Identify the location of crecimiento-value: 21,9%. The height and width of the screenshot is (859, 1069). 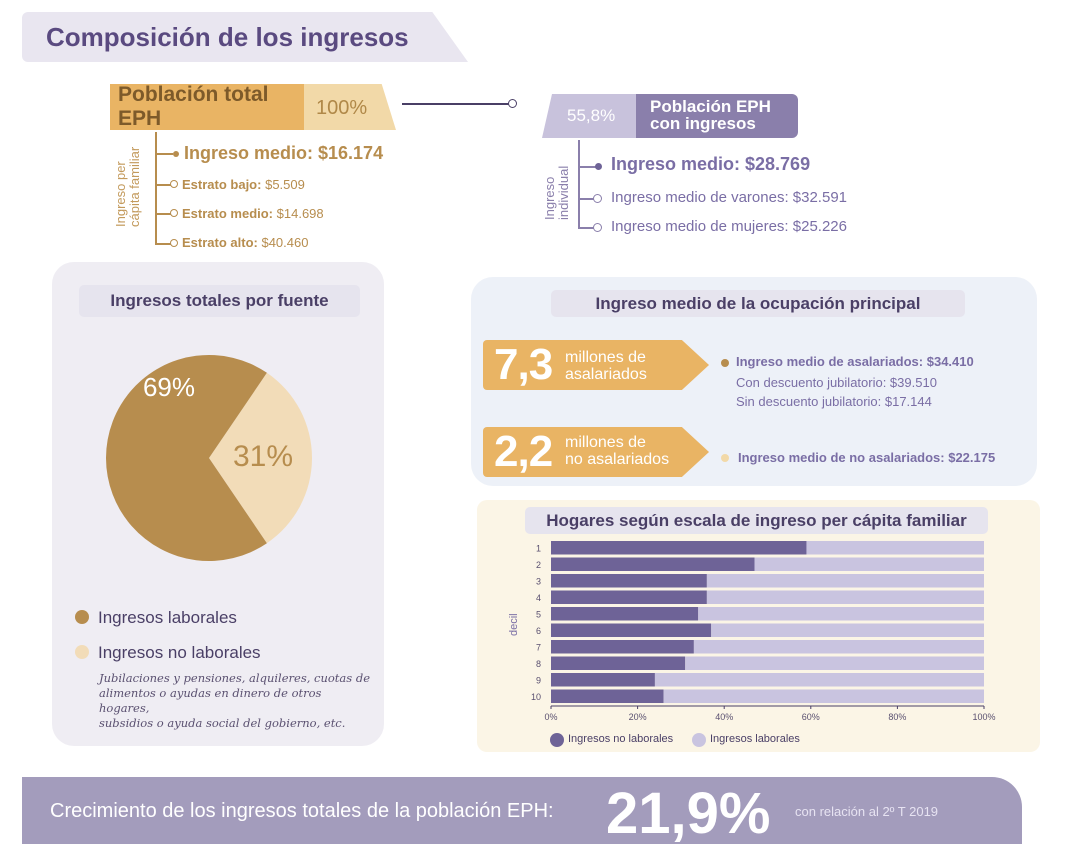
(688, 813).